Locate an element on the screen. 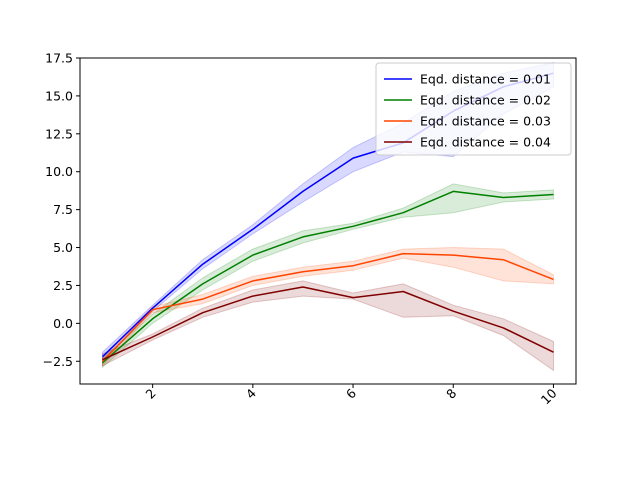  y-tick-label: 7.5 is located at coordinates (63, 209).